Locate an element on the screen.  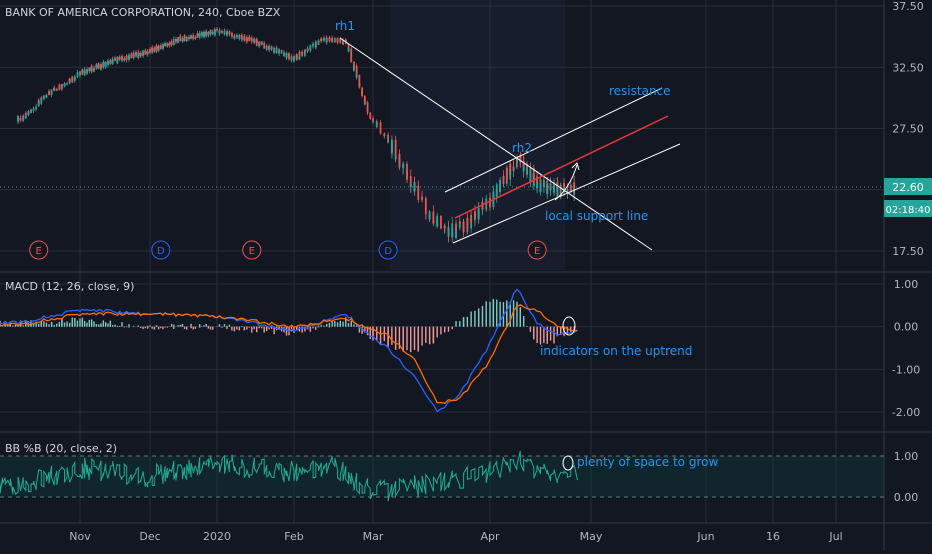
bb-axis-tick: 0.00 is located at coordinates (906, 497).